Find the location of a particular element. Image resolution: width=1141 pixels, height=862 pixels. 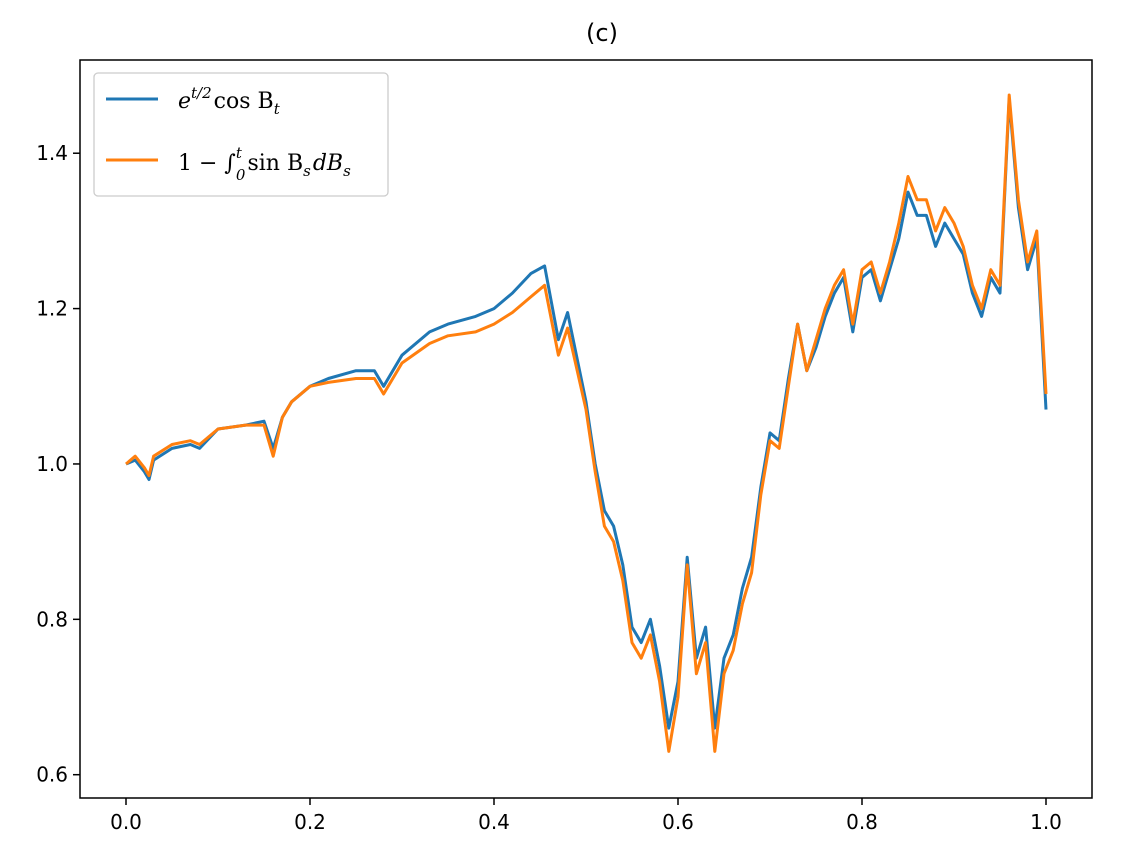

legend-1-sub: t is located at coordinates (277, 109).